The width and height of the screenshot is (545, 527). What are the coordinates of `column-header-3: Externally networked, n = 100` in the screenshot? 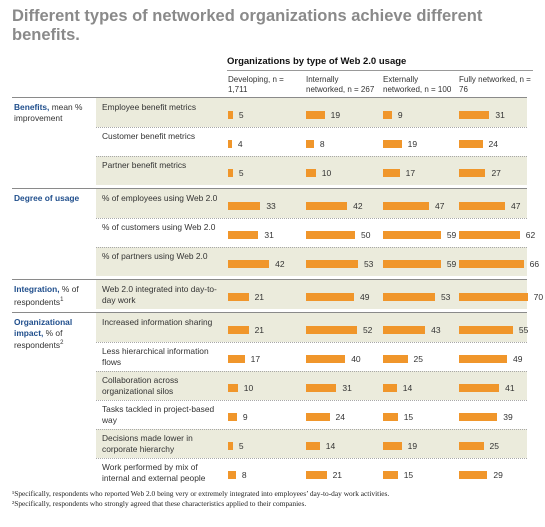 It's located at (417, 84).